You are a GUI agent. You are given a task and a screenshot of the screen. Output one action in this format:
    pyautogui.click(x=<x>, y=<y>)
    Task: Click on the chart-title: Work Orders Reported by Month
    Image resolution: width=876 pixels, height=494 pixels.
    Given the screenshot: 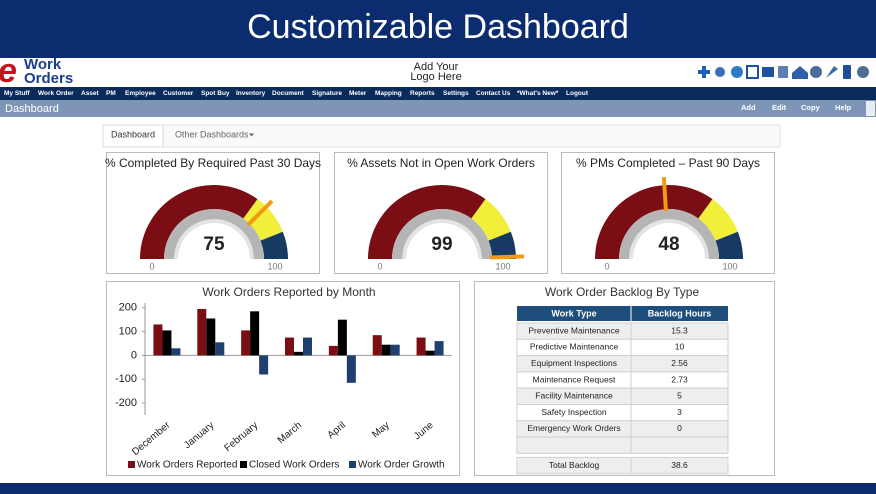 What is the action you would take?
    pyautogui.click(x=288, y=292)
    